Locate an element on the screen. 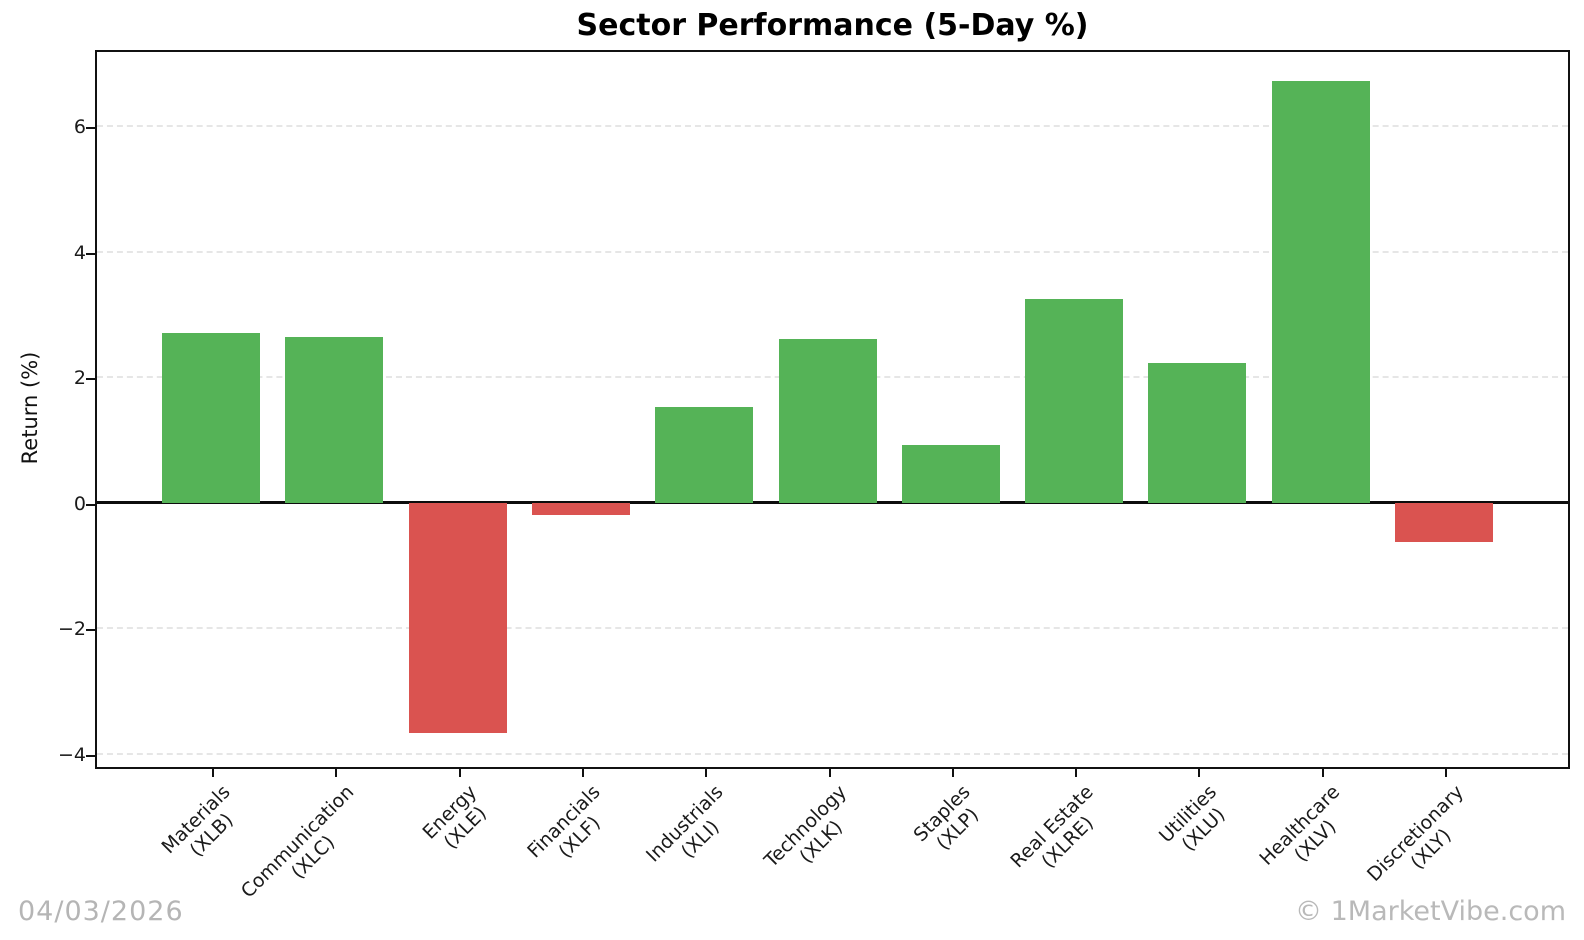  x-tick-label-xly: Discretionary (XLY) is located at coordinates (1423, 841).